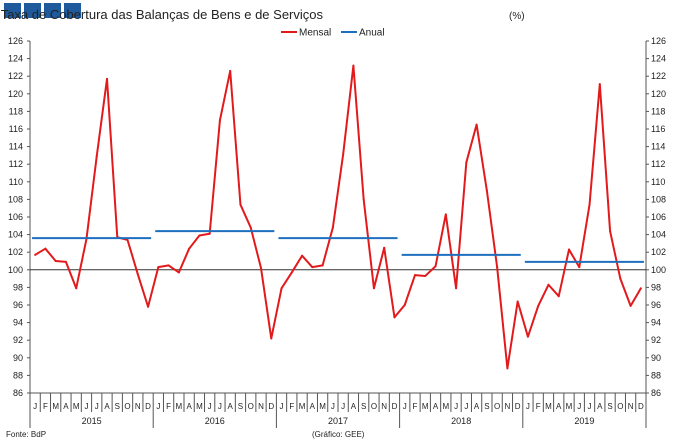 This screenshot has width=679, height=446. Describe the element at coordinates (15, 59) in the screenshot. I see `y-tick-label: 124` at that location.